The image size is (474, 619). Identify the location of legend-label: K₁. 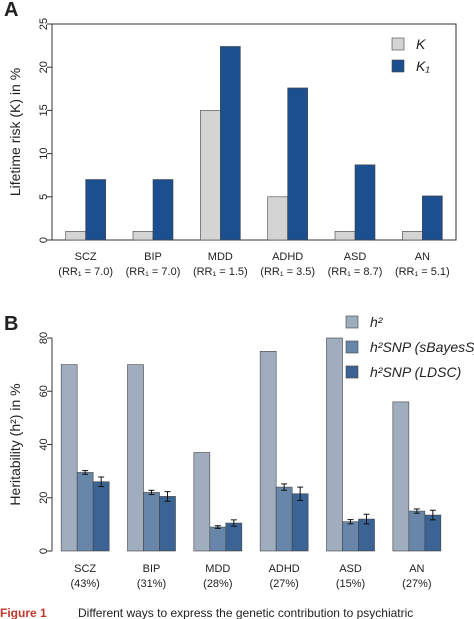
(423, 66).